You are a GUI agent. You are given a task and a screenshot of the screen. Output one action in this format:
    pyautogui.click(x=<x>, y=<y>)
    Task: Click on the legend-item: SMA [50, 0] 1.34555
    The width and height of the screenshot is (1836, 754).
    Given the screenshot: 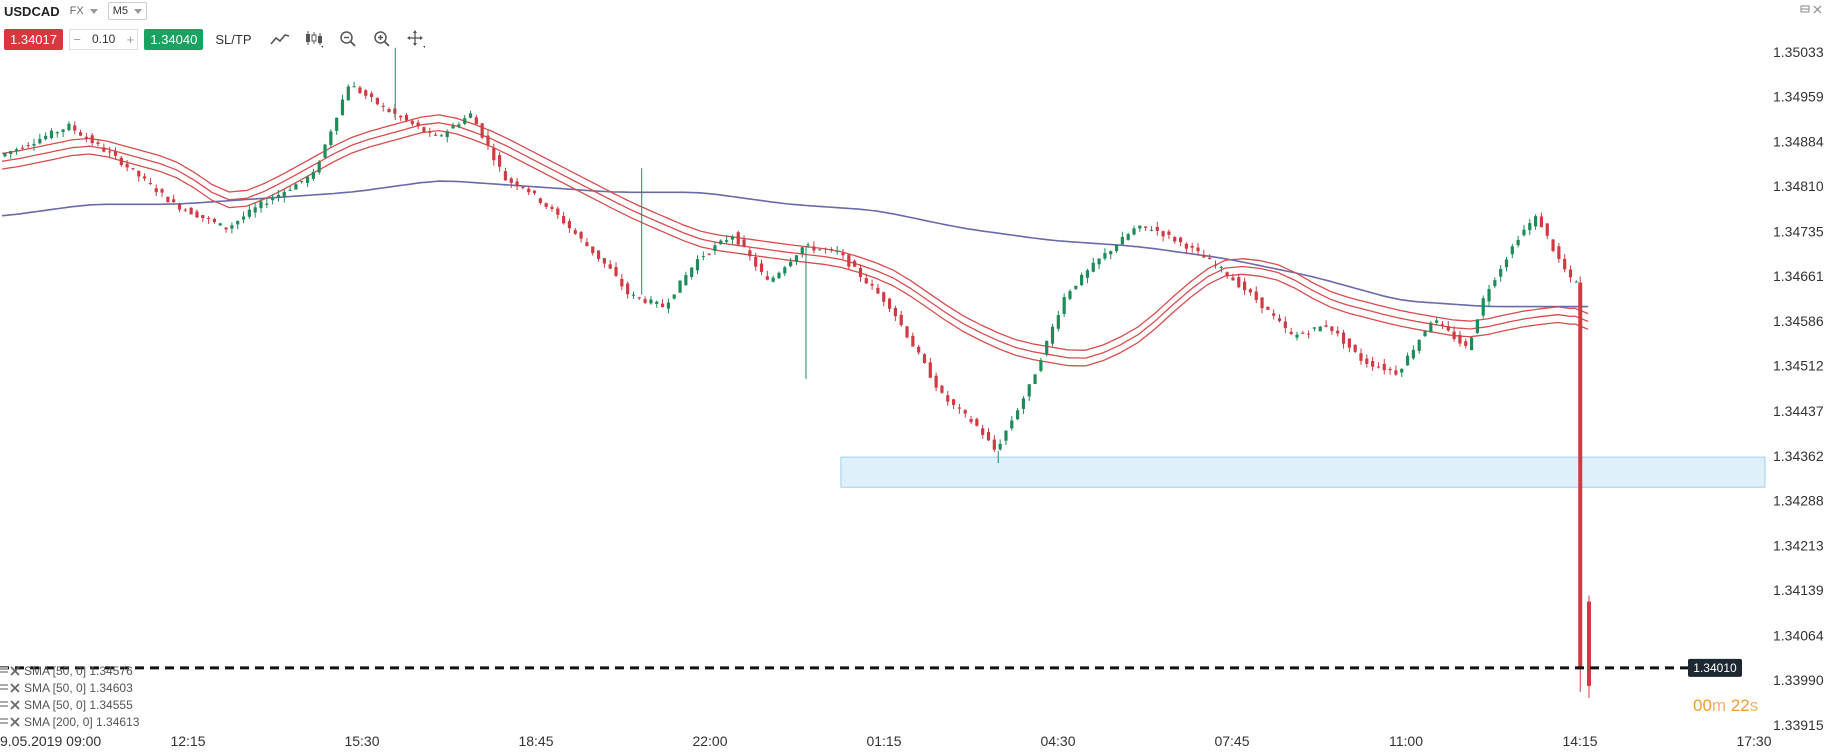 What is the action you would take?
    pyautogui.click(x=69, y=704)
    